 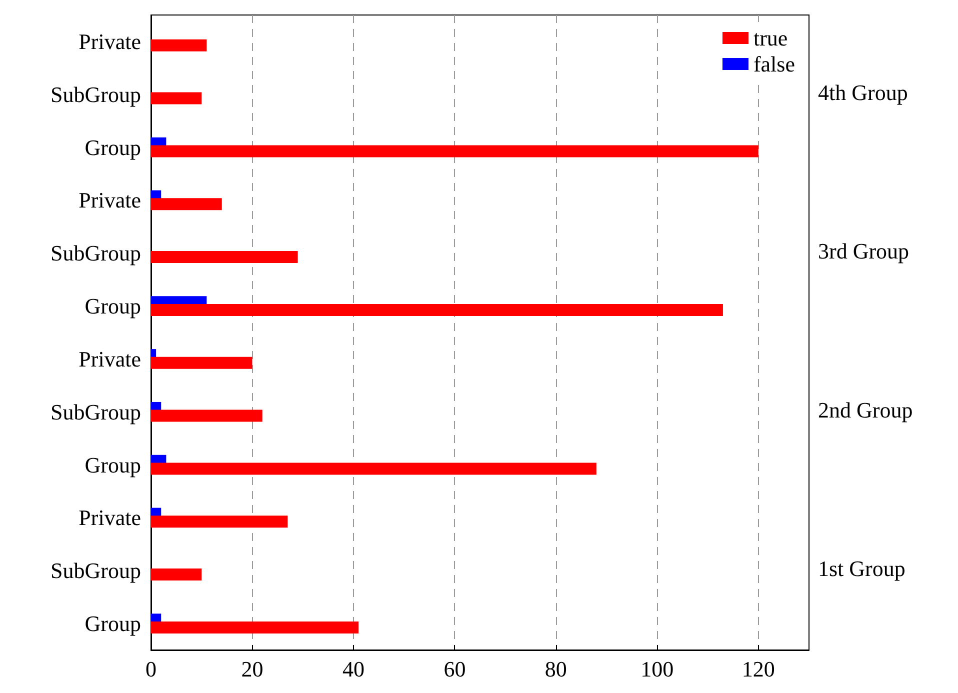 What do you see at coordinates (865, 409) in the screenshot?
I see `text: 2nd Group` at bounding box center [865, 409].